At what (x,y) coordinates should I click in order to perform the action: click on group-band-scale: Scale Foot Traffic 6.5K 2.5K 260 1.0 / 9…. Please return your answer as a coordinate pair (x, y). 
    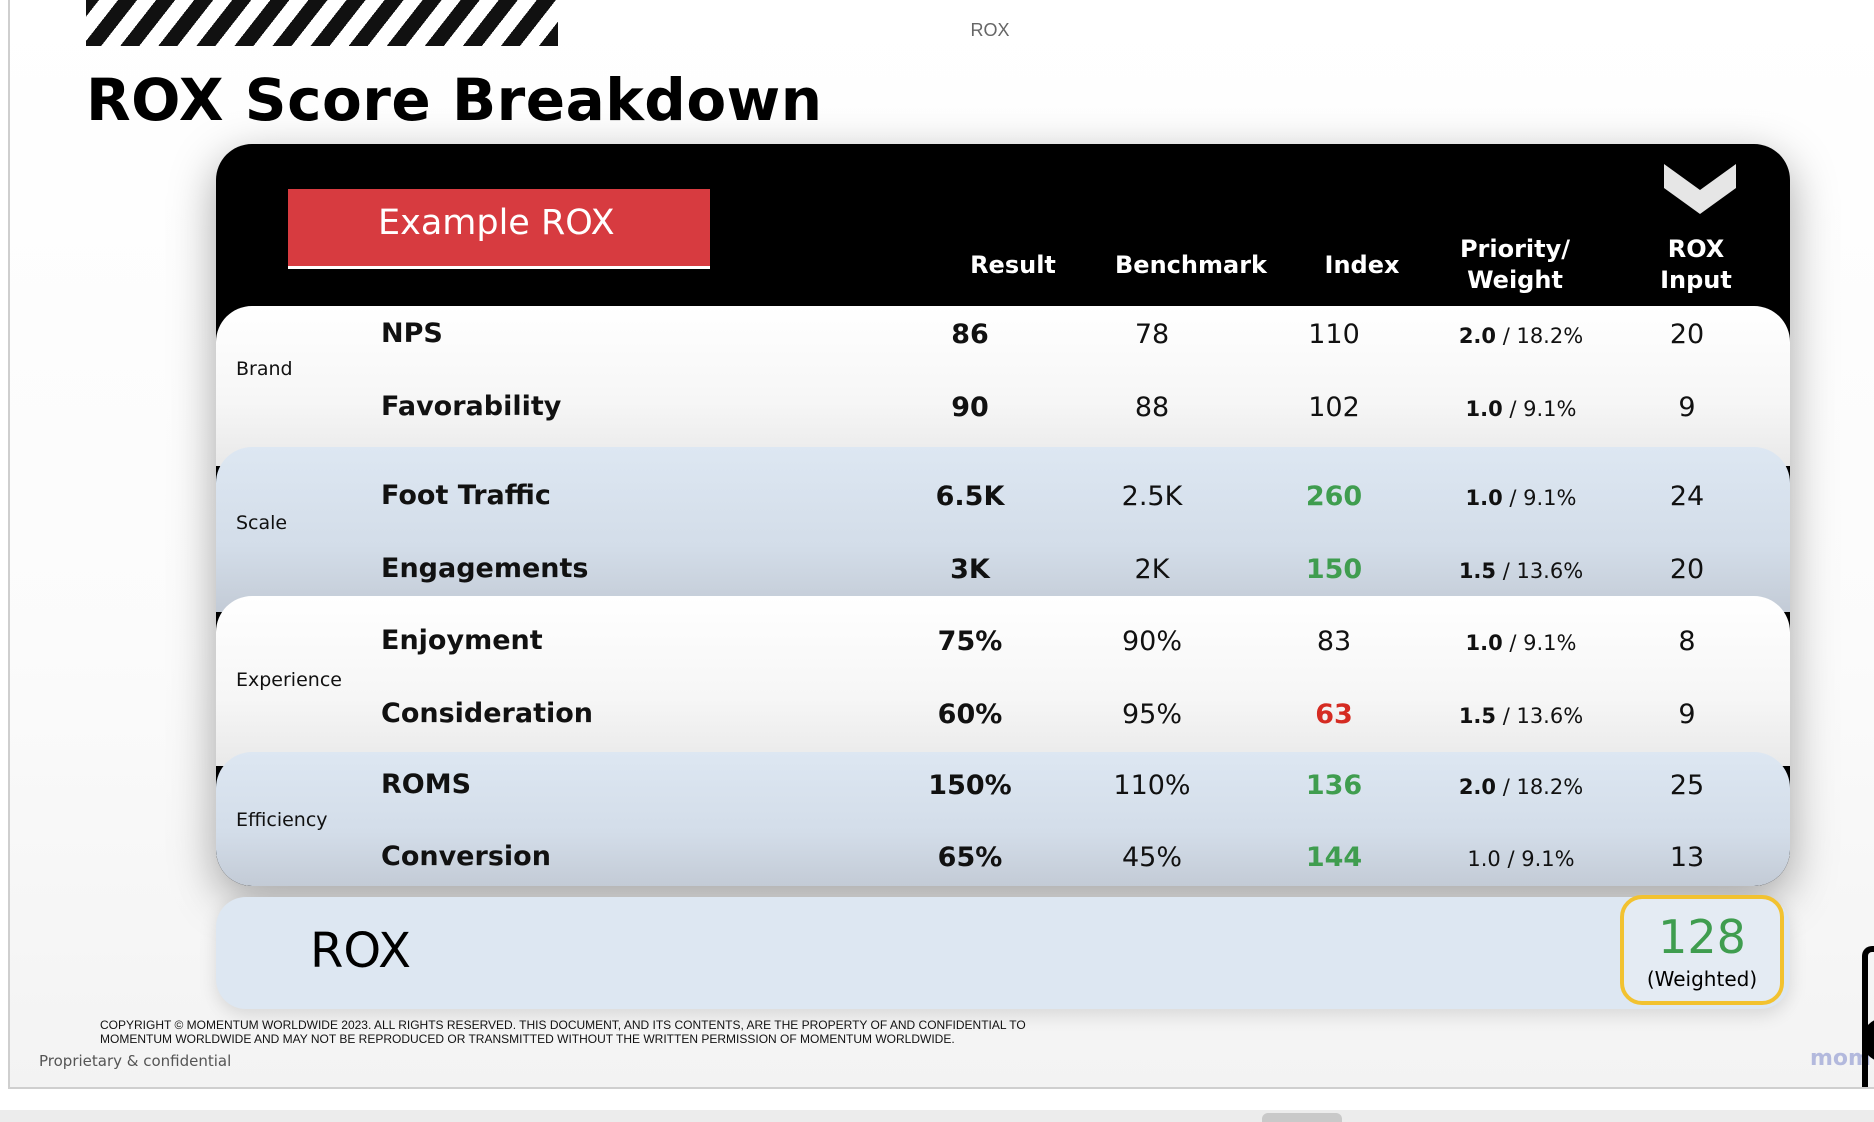
    Looking at the image, I should click on (1003, 529).